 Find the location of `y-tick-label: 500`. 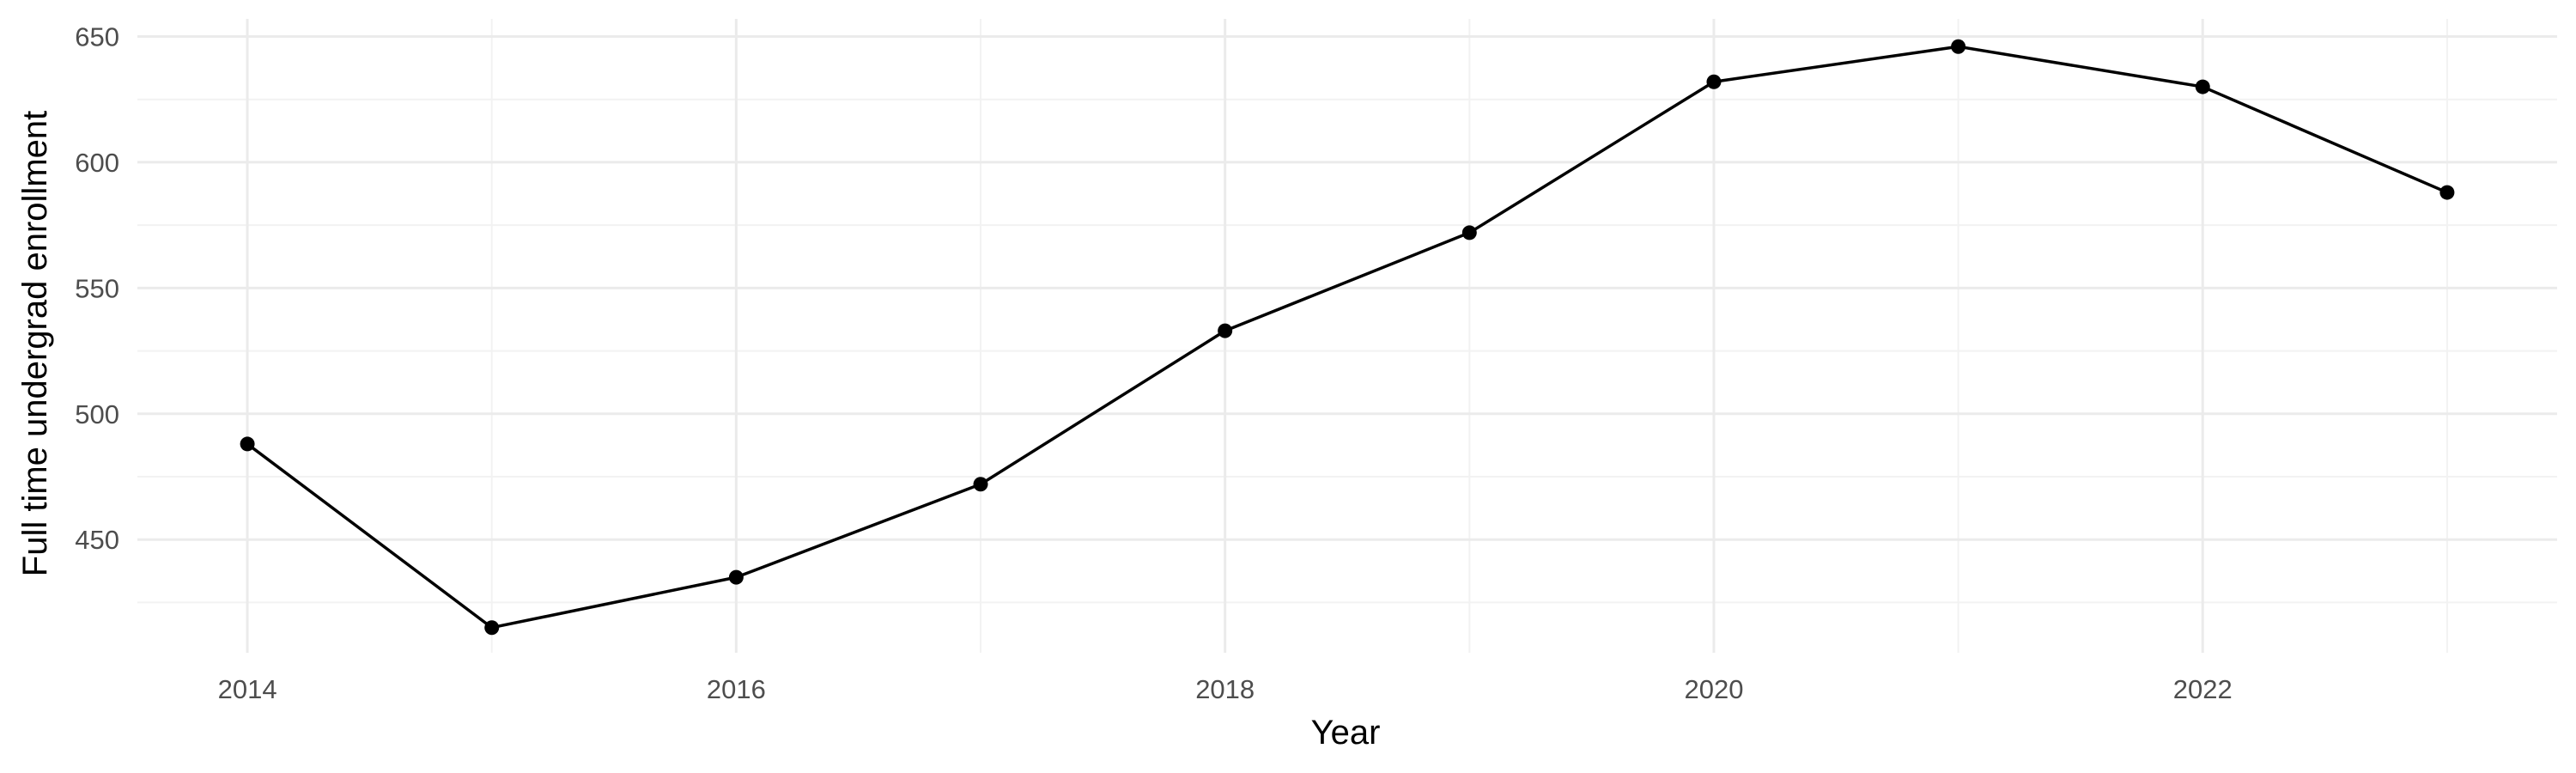

y-tick-label: 500 is located at coordinates (97, 414).